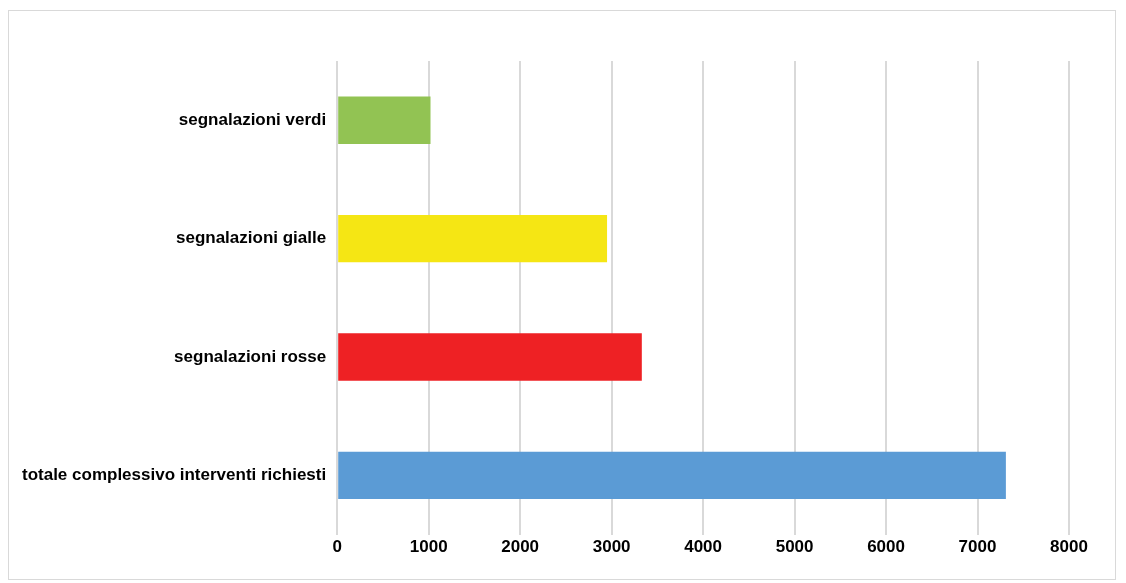  I want to click on x-tick-label: 7000, so click(977, 547).